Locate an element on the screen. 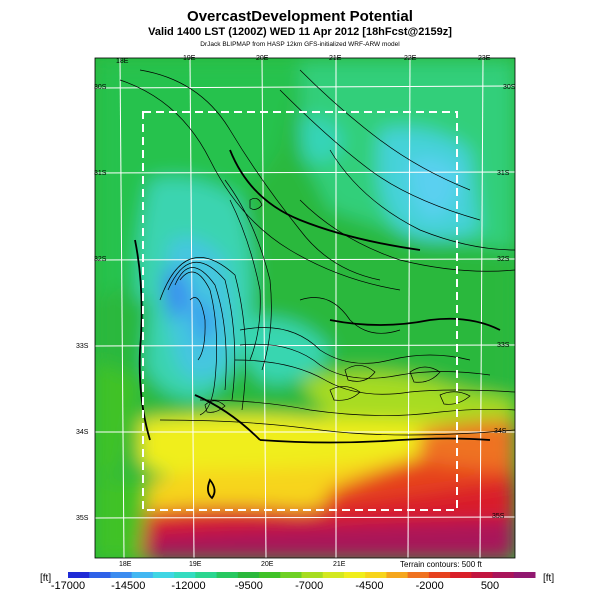  colorbar-tick-label: -17000 is located at coordinates (68, 586).